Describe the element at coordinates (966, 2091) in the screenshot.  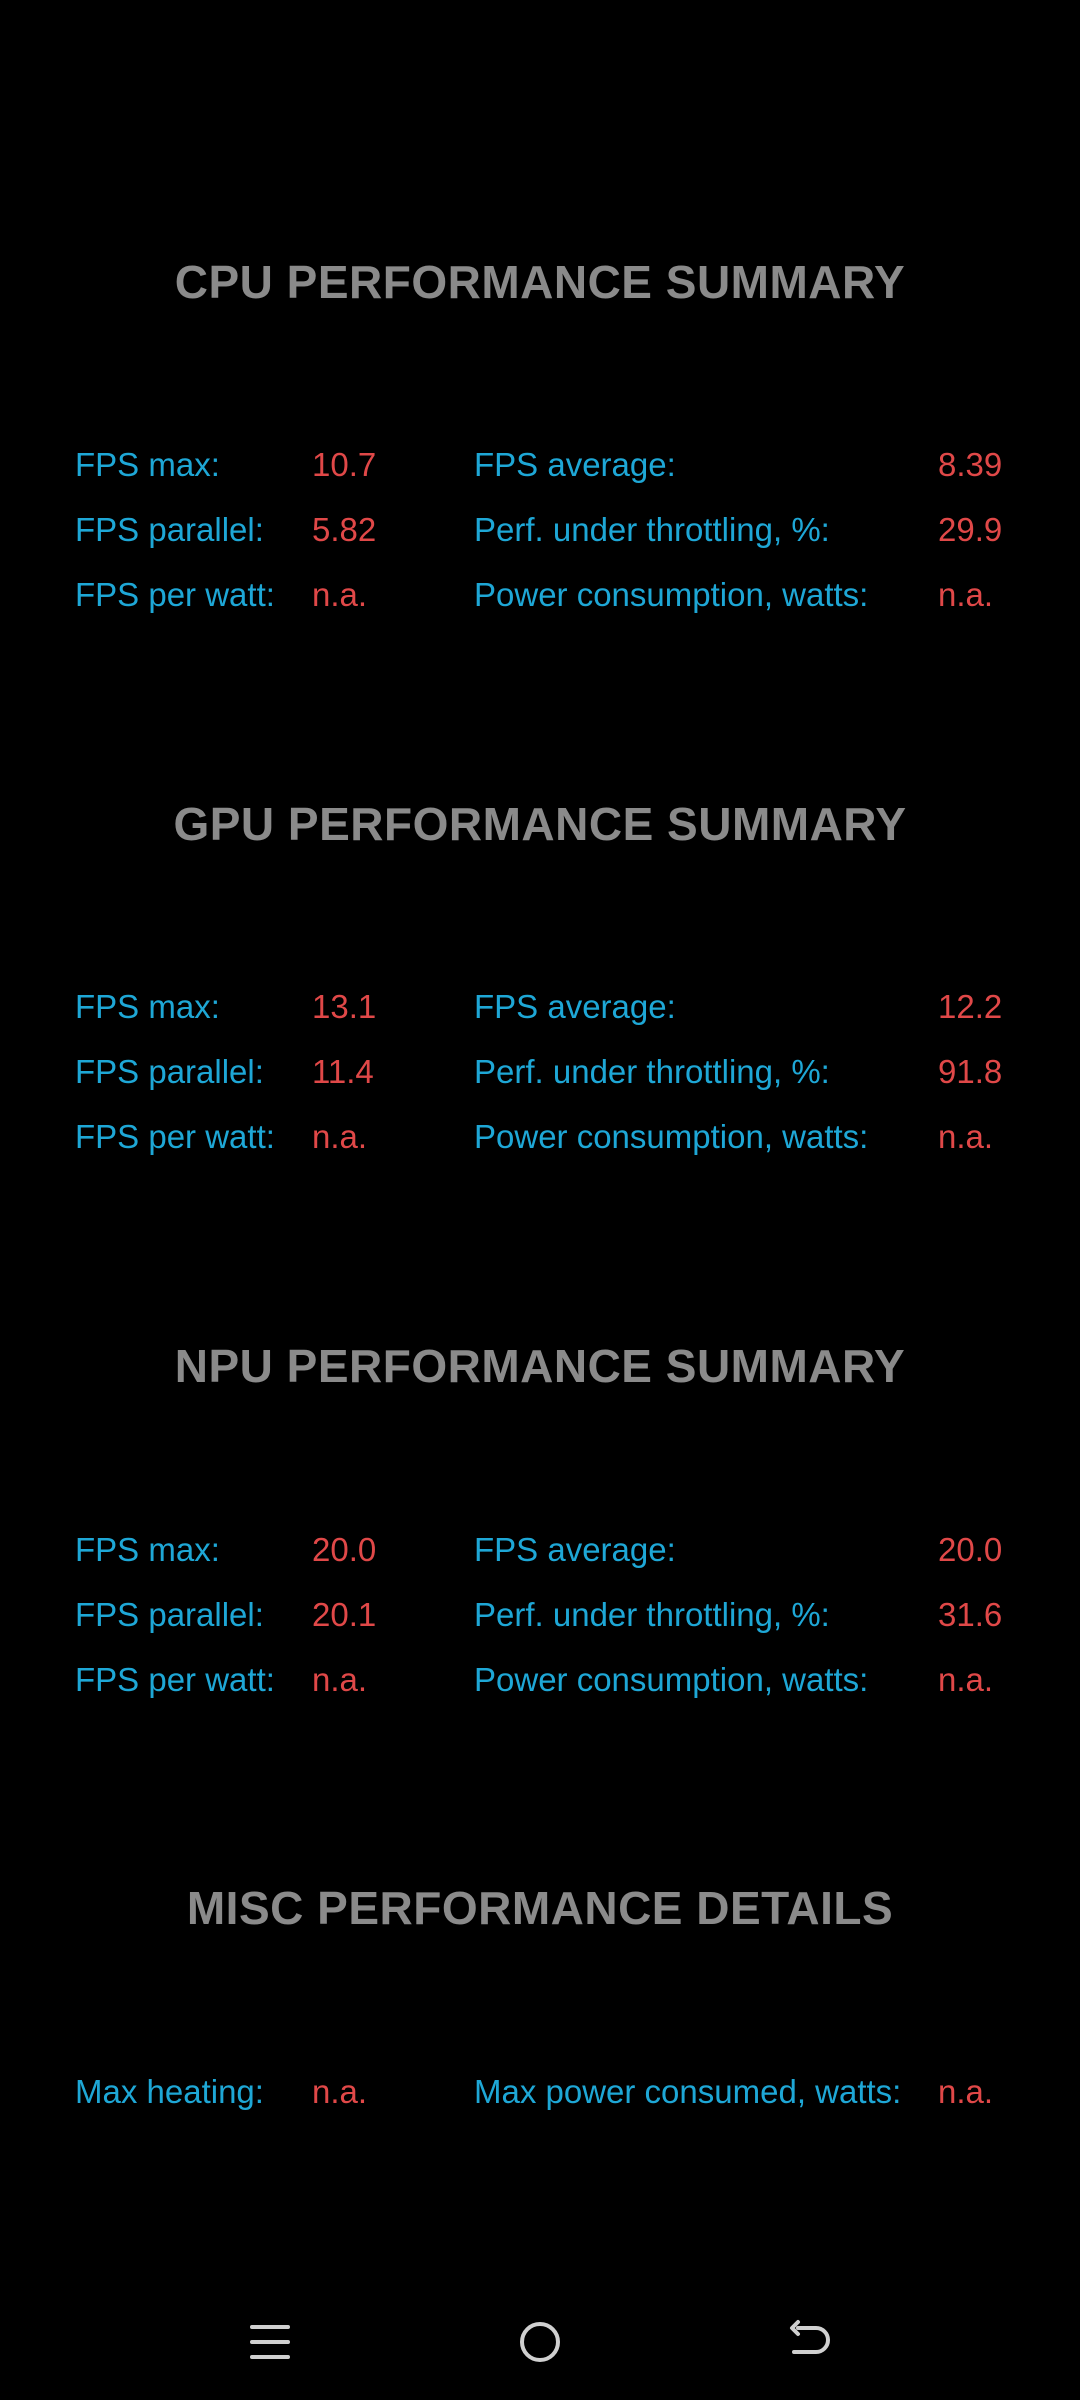
I see `max-power-consumed-value: n.a.` at that location.